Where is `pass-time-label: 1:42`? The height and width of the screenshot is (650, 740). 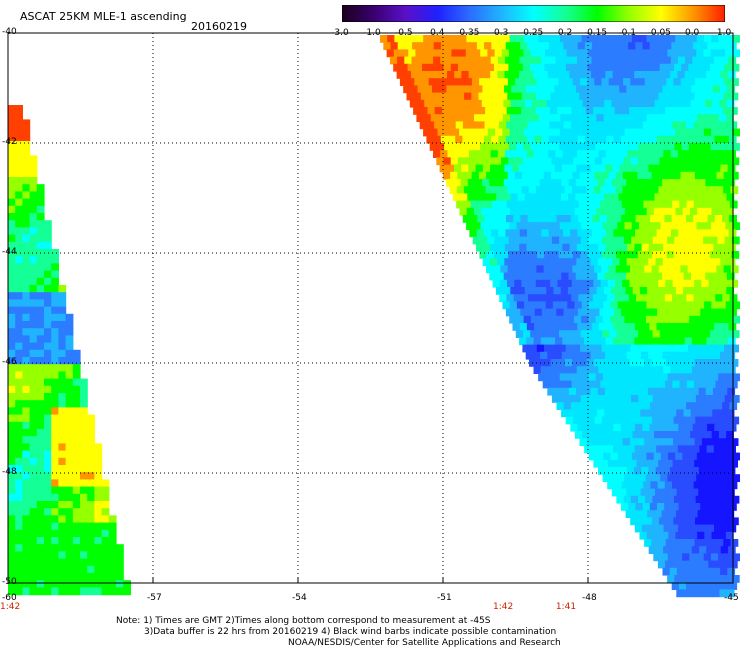 pass-time-label: 1:42 is located at coordinates (10, 607).